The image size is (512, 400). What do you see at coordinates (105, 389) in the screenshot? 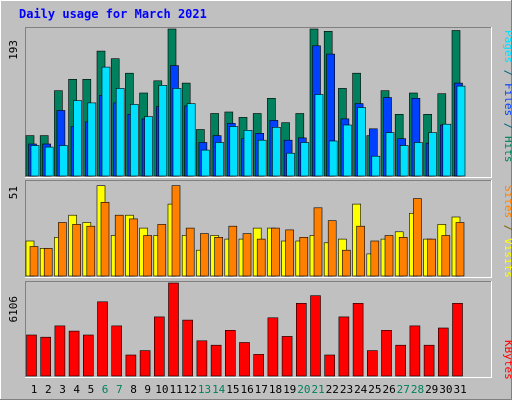
I see `x-axis-tick-label: 6` at bounding box center [105, 389].